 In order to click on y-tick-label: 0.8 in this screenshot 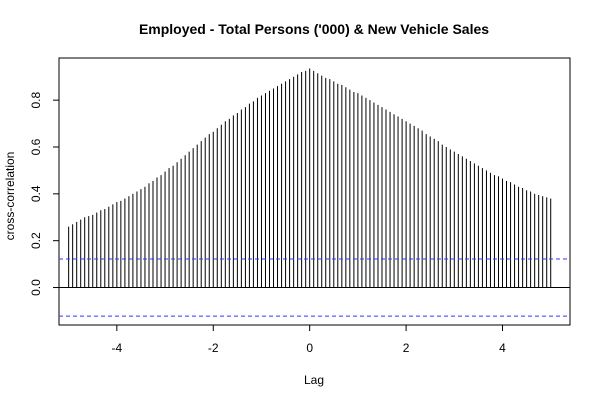, I will do `click(36, 99)`.